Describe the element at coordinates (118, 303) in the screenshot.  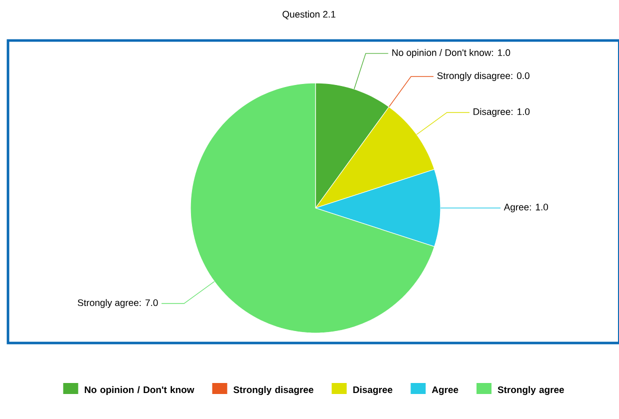
I see `data-label: Strongly agree: 7.0` at that location.